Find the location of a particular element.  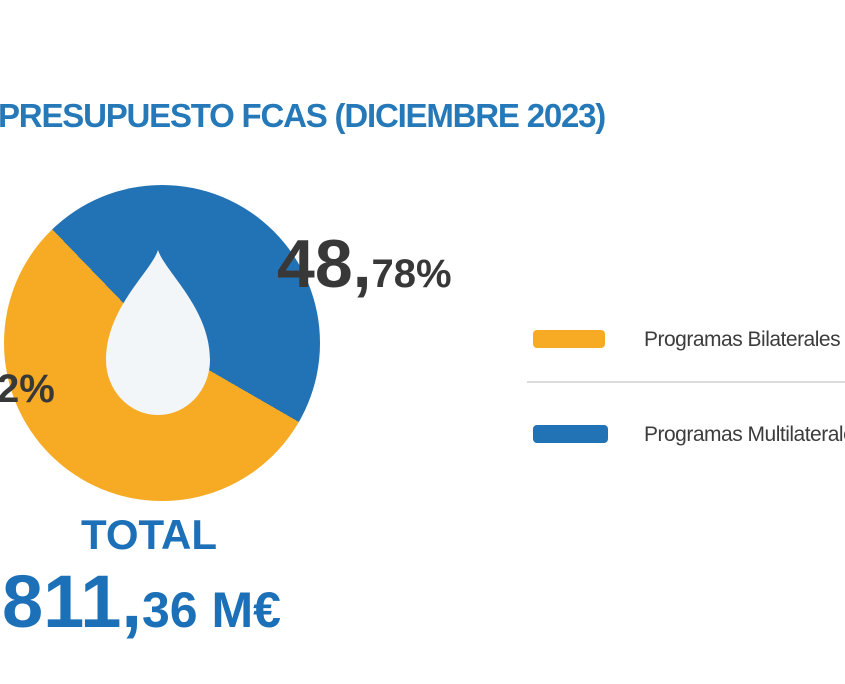

total-amount-small: 36 M€ is located at coordinates (211, 610).